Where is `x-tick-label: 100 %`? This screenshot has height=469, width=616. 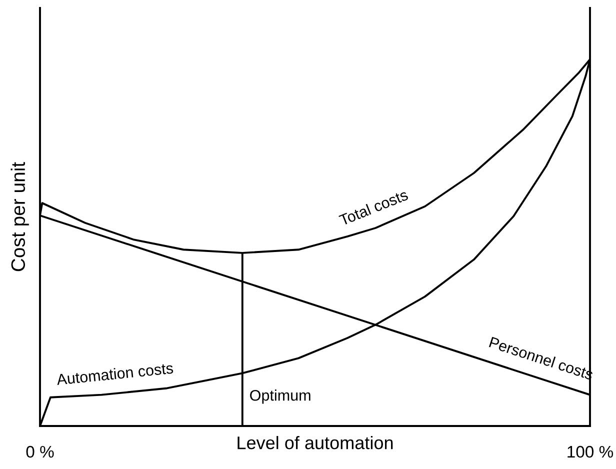
x-tick-label: 100 % is located at coordinates (591, 452).